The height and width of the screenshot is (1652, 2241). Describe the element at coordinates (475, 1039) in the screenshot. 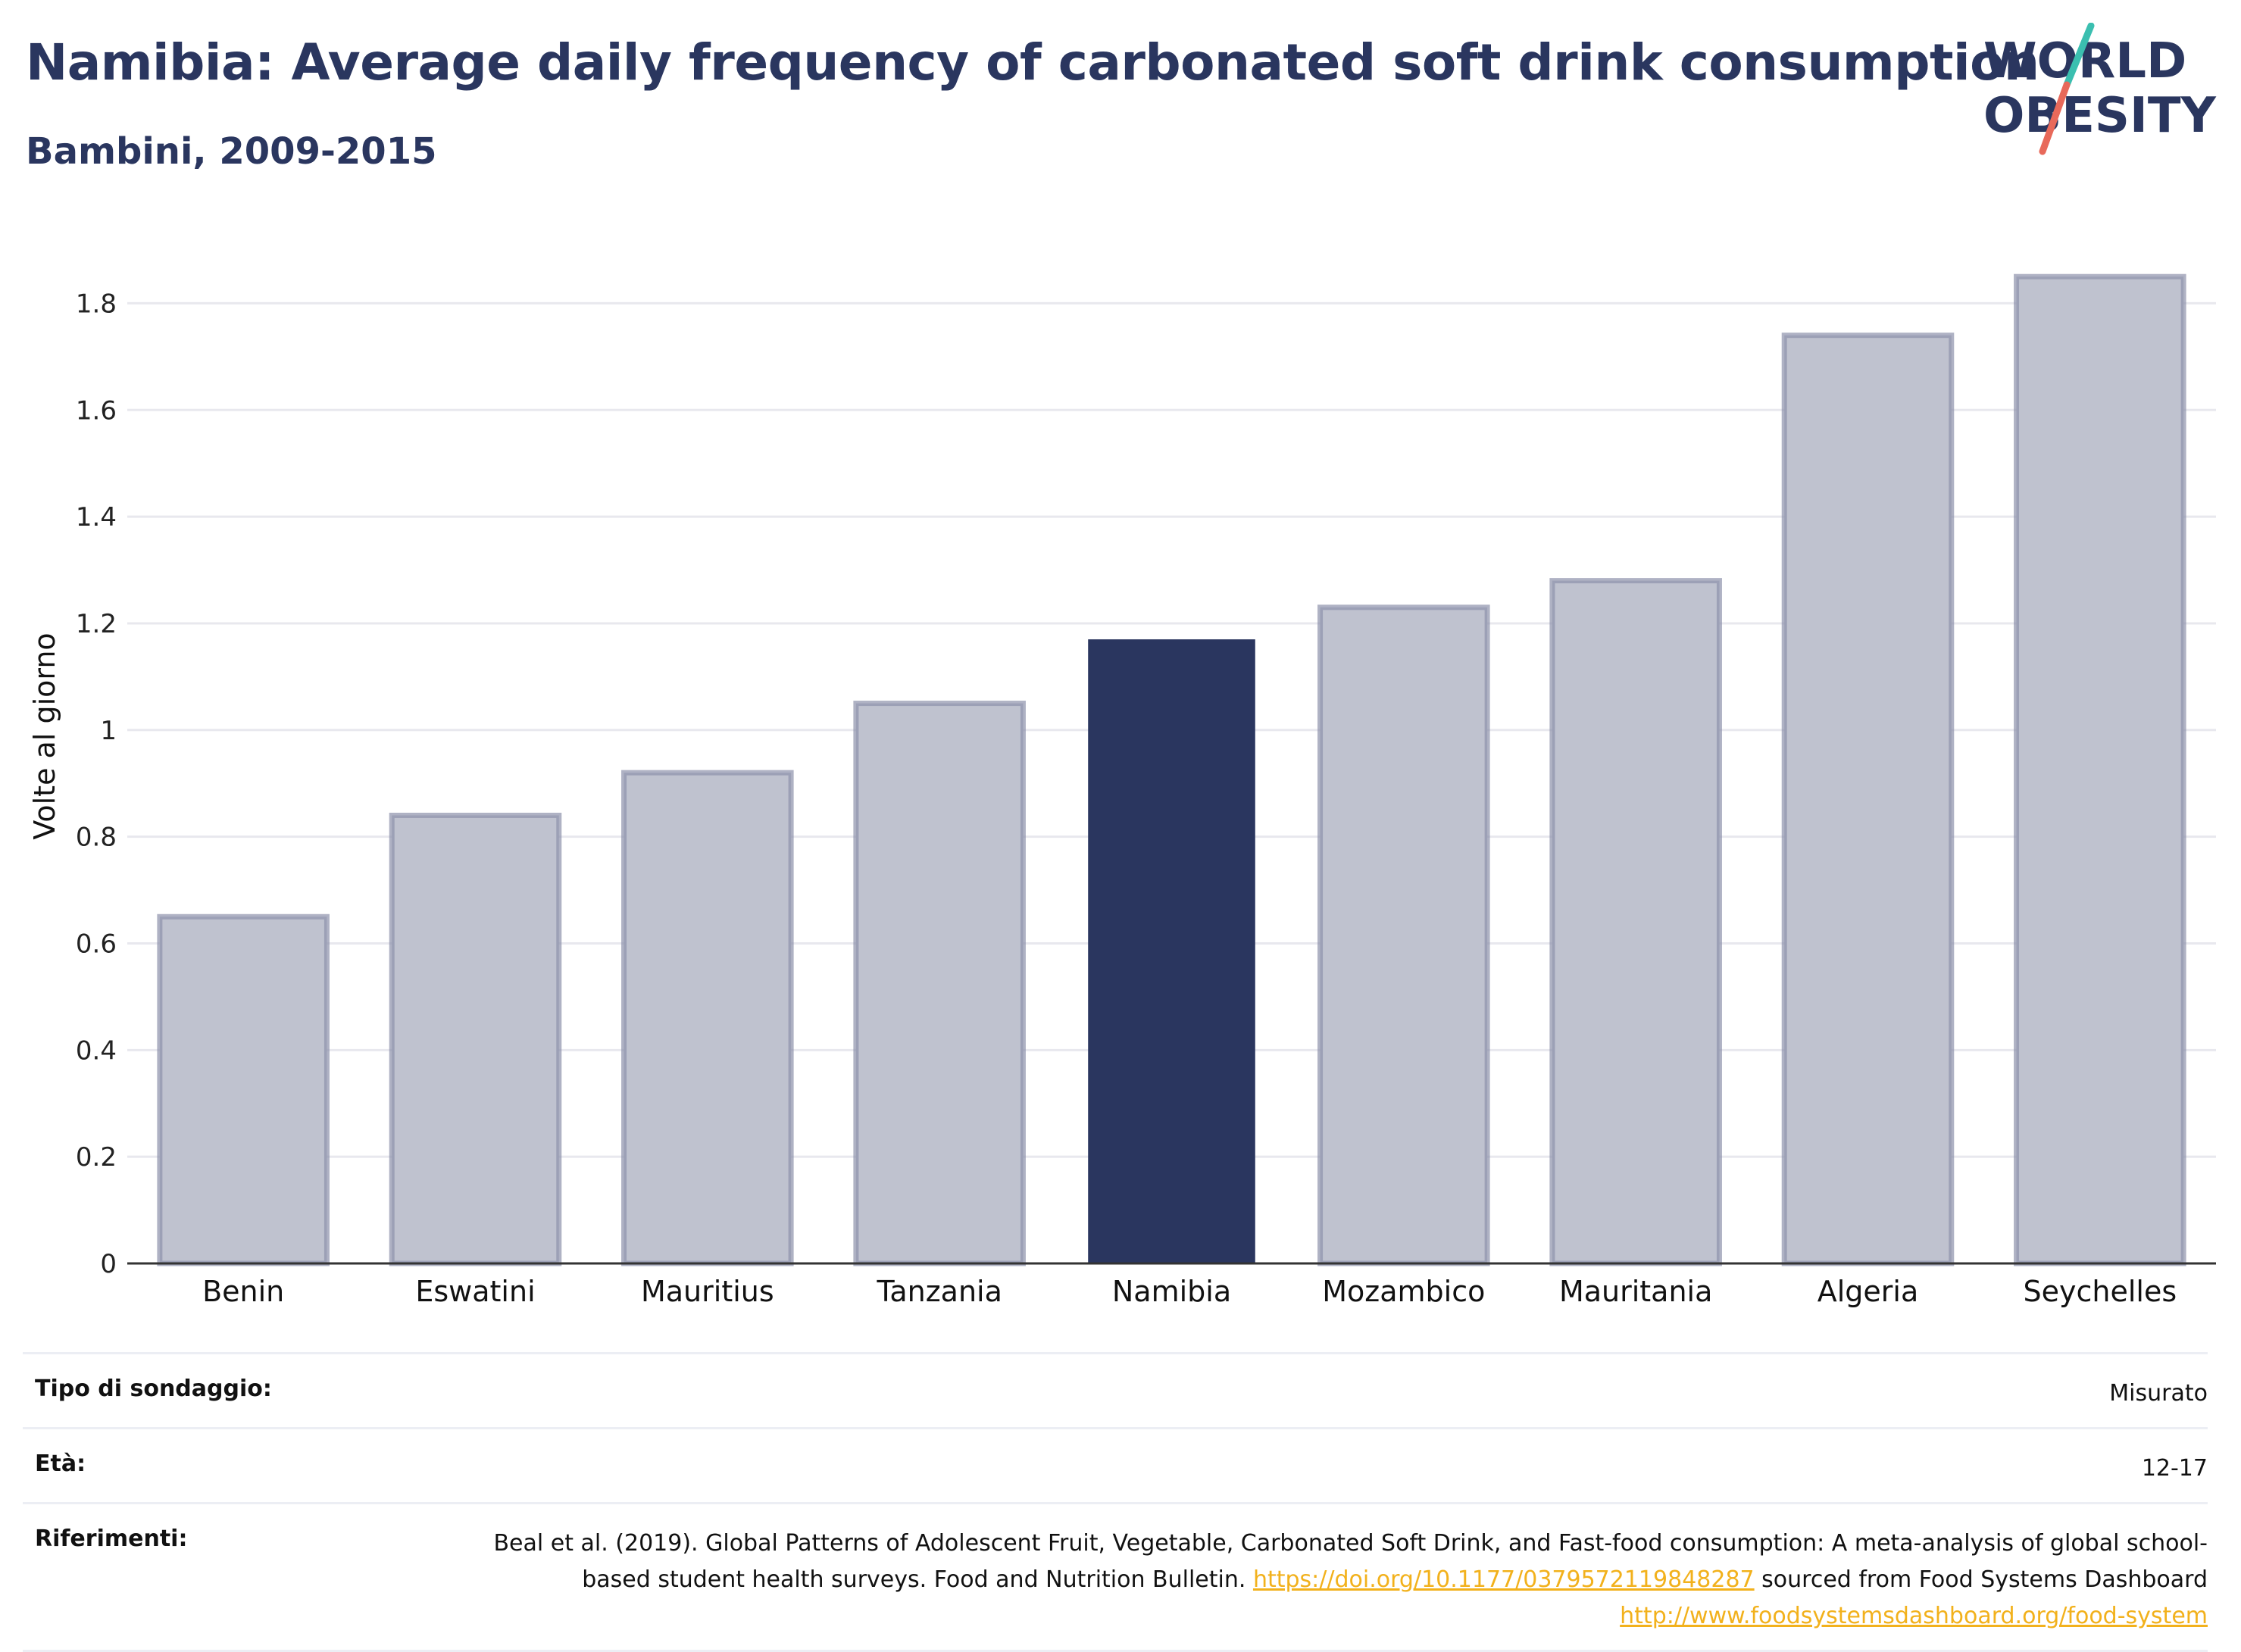

I see `bar-eswatini` at that location.